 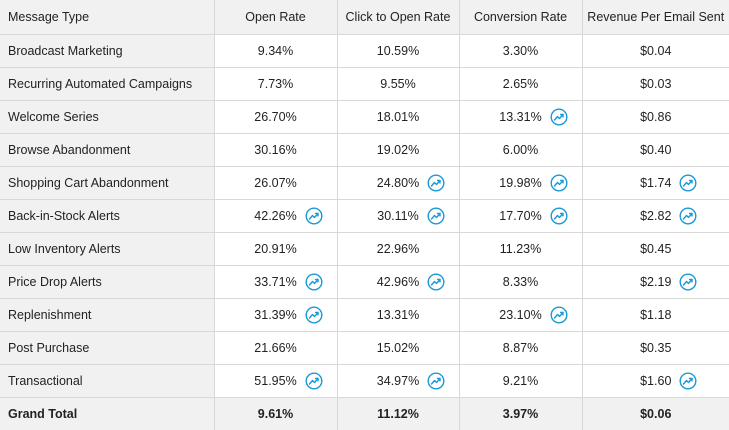 What do you see at coordinates (107, 150) in the screenshot?
I see `row-label: Browse Abandonment` at bounding box center [107, 150].